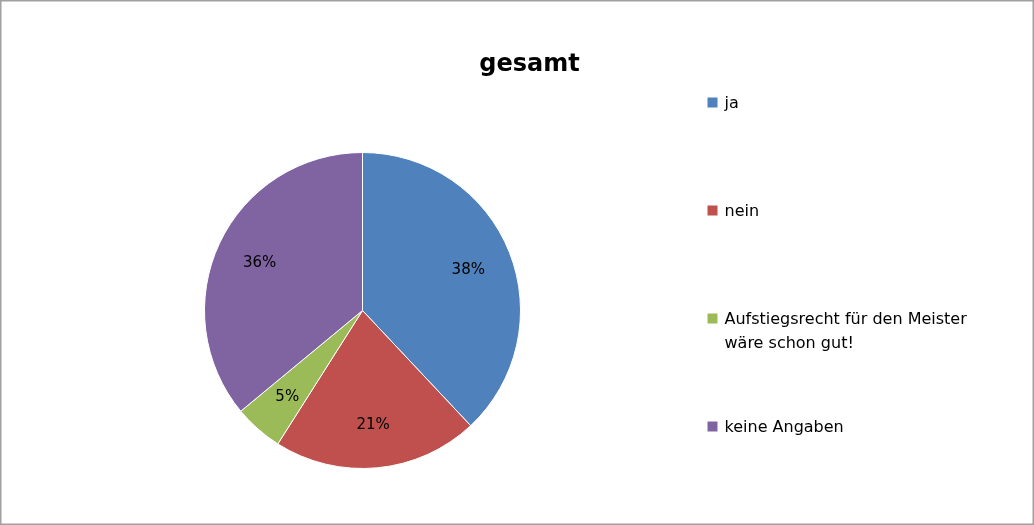  I want to click on legend-label: nein, so click(742, 210).